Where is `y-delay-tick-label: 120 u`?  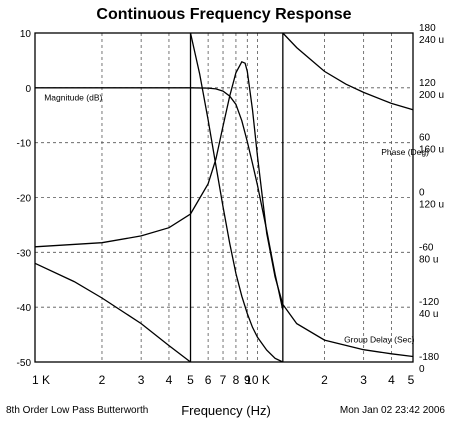 y-delay-tick-label: 120 u is located at coordinates (431, 205).